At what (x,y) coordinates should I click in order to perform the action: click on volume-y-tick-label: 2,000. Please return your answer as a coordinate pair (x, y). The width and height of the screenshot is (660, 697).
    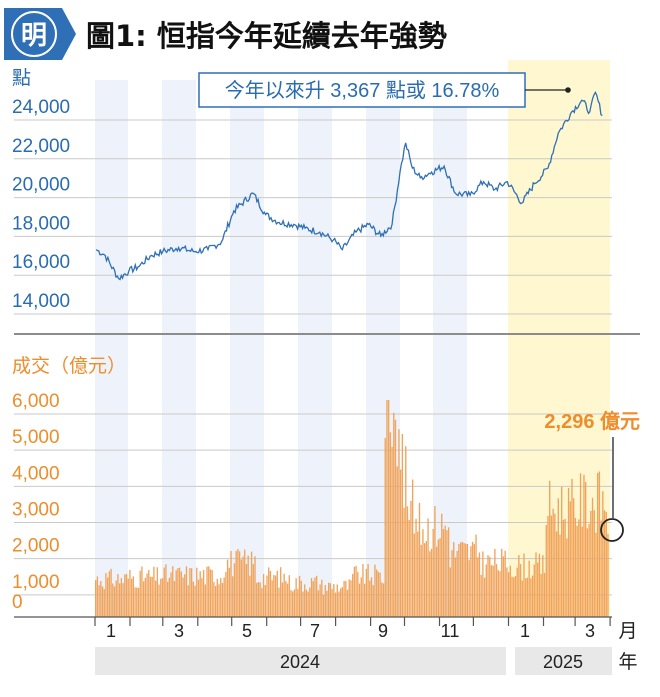
    Looking at the image, I should click on (36, 546).